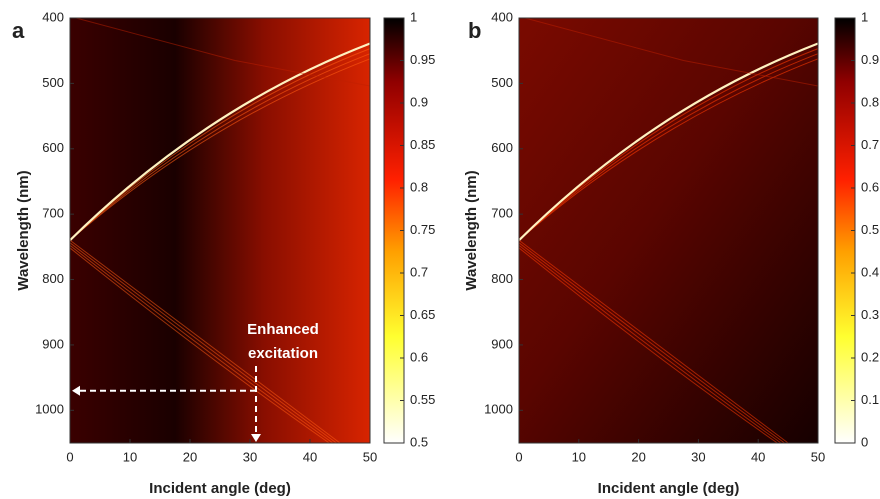 This screenshot has height=499, width=880. I want to click on colorbar-tick-label: 0, so click(864, 441).